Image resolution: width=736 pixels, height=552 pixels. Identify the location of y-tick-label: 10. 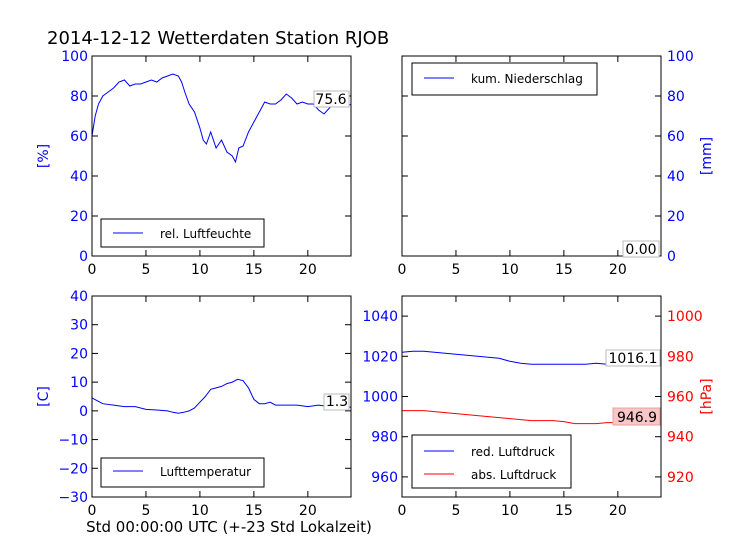
(79, 383).